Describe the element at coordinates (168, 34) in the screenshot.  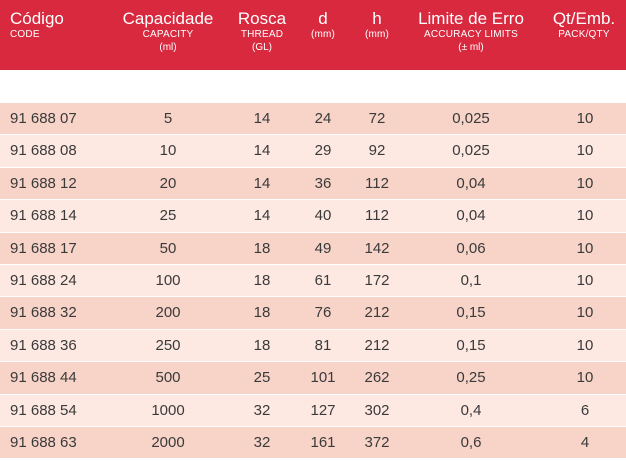
I see `header-capacity-sublabel: CAPACITY` at that location.